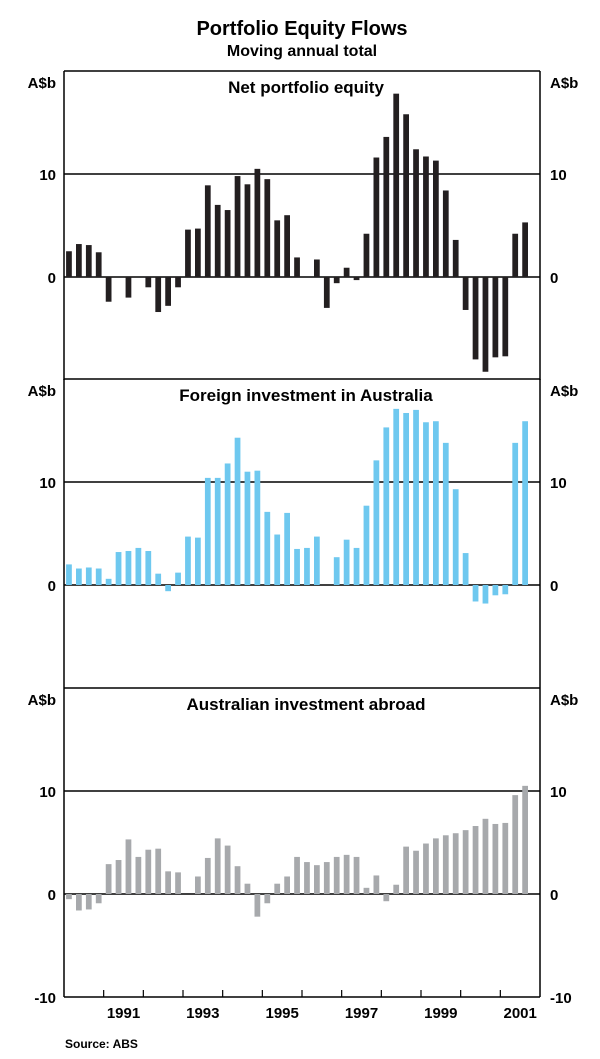  I want to click on left-tick-label: A$b, so click(42, 83).